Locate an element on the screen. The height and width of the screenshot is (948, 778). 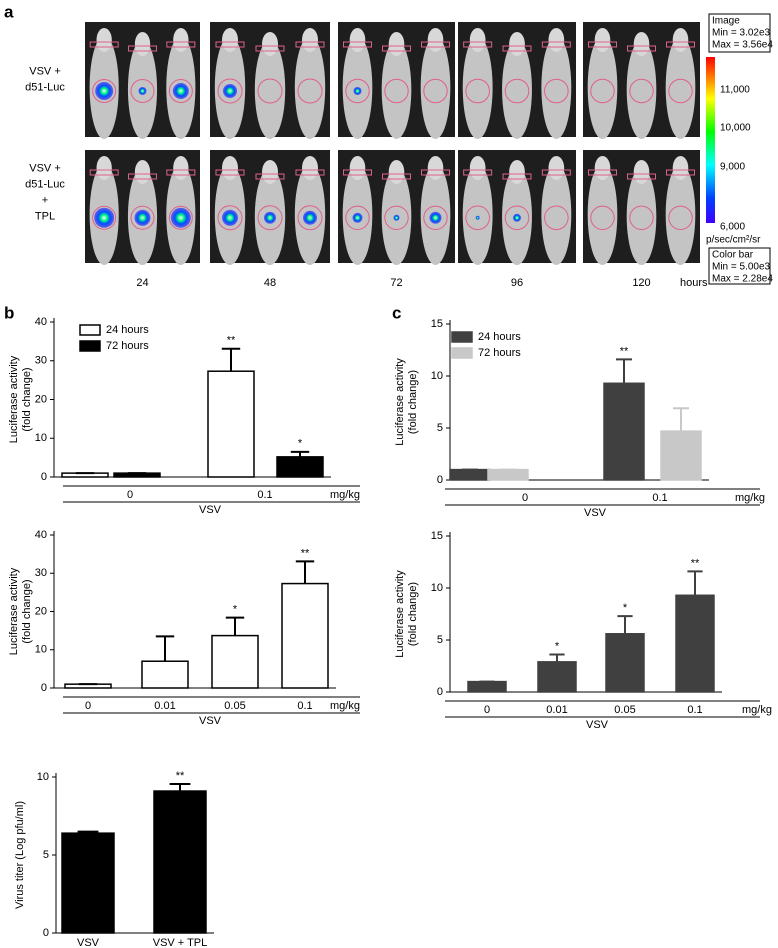
legend-label: 72 hours is located at coordinates (127, 346).